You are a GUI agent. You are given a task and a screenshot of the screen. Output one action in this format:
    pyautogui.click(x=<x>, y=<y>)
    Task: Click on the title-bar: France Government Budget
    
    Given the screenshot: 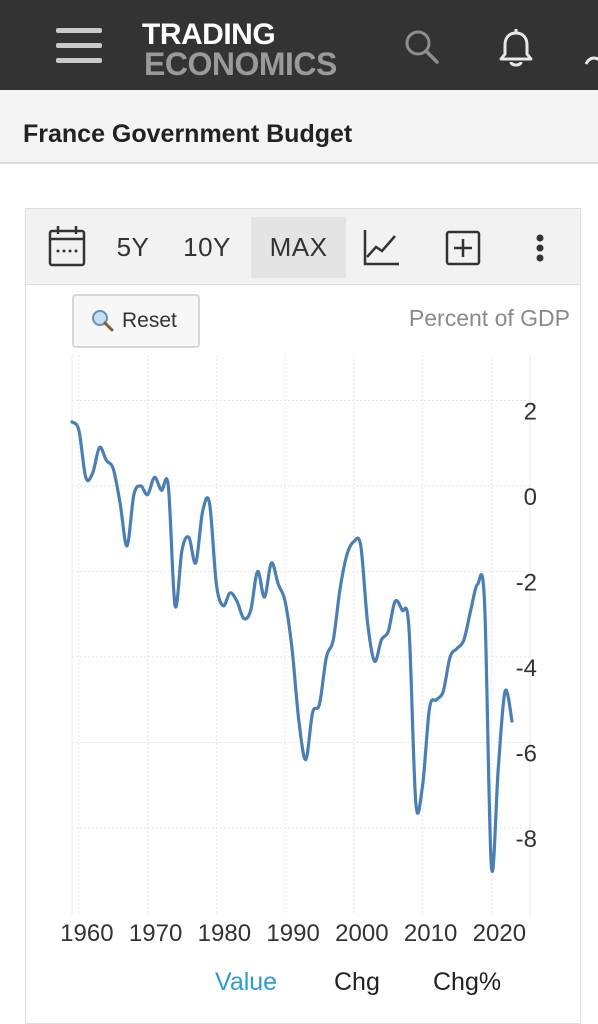 What is the action you would take?
    pyautogui.click(x=299, y=127)
    